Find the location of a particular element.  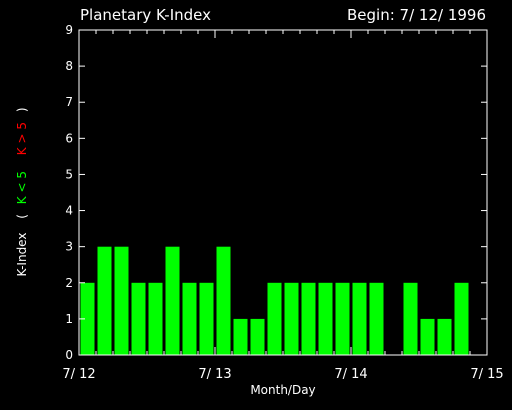

y-tick-label-5: 5 is located at coordinates (69, 174).